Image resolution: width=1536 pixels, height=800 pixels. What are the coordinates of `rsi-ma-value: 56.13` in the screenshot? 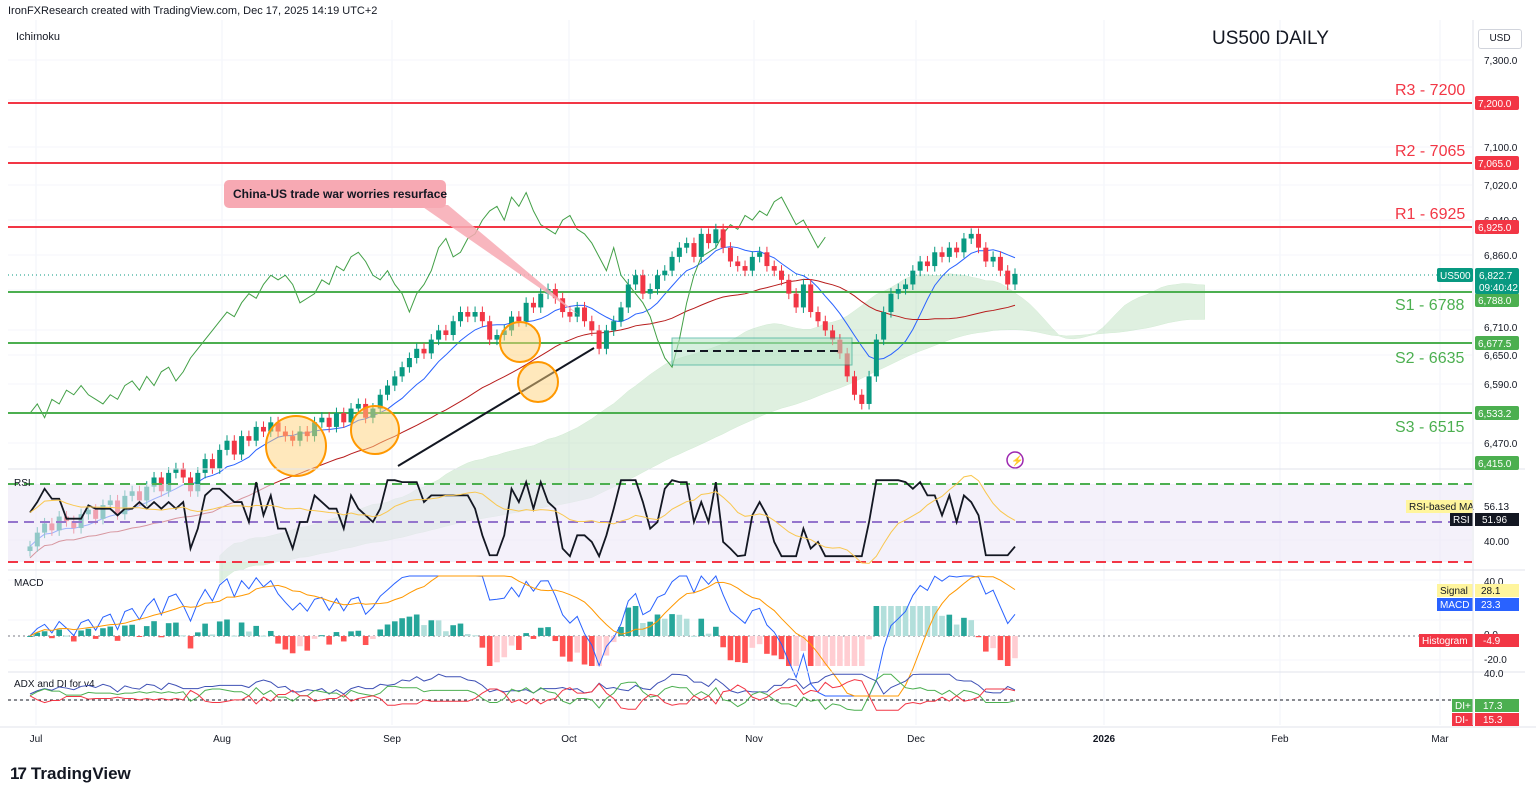 It's located at (1496, 507).